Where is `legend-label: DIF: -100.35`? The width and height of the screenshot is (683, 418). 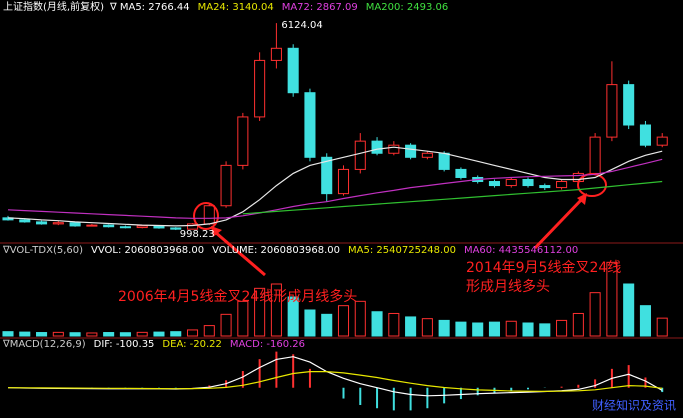 legend-label: DIF: -100.35 is located at coordinates (124, 344).